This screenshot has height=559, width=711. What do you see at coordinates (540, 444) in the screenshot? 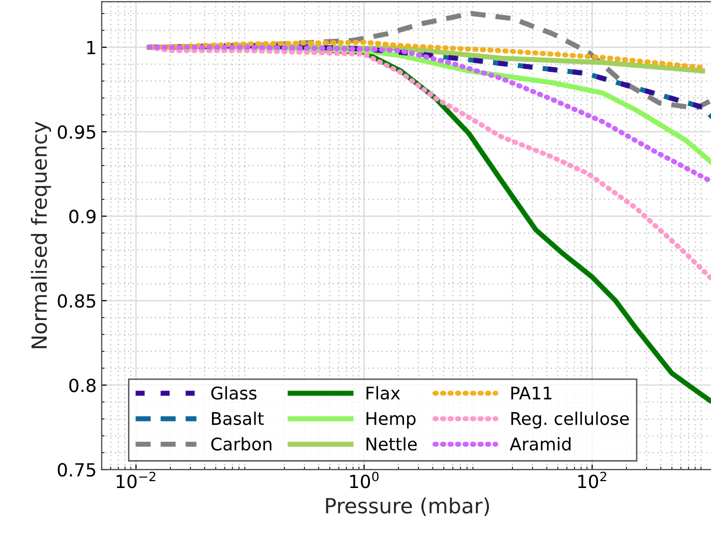
I see `legend-label: Aramid` at bounding box center [540, 444].